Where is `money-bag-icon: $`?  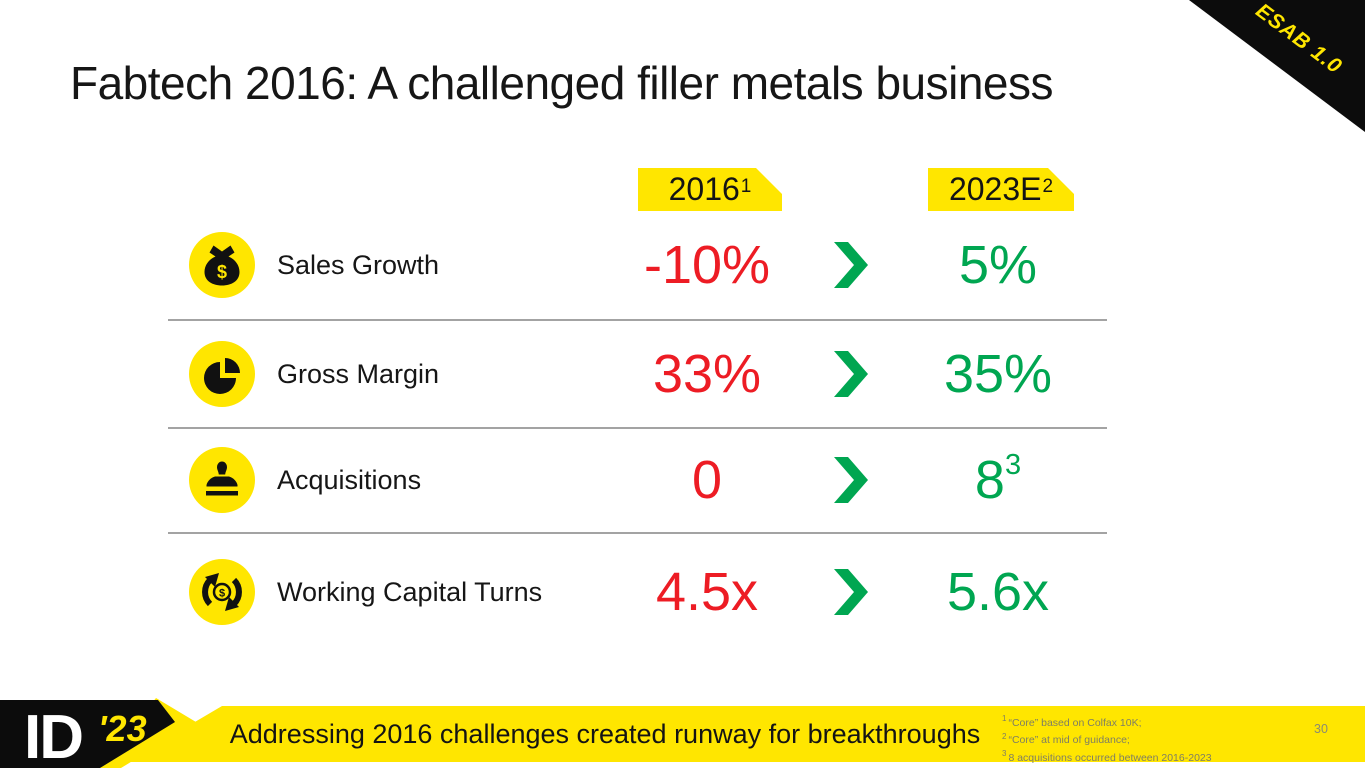
money-bag-icon: $ is located at coordinates (222, 265).